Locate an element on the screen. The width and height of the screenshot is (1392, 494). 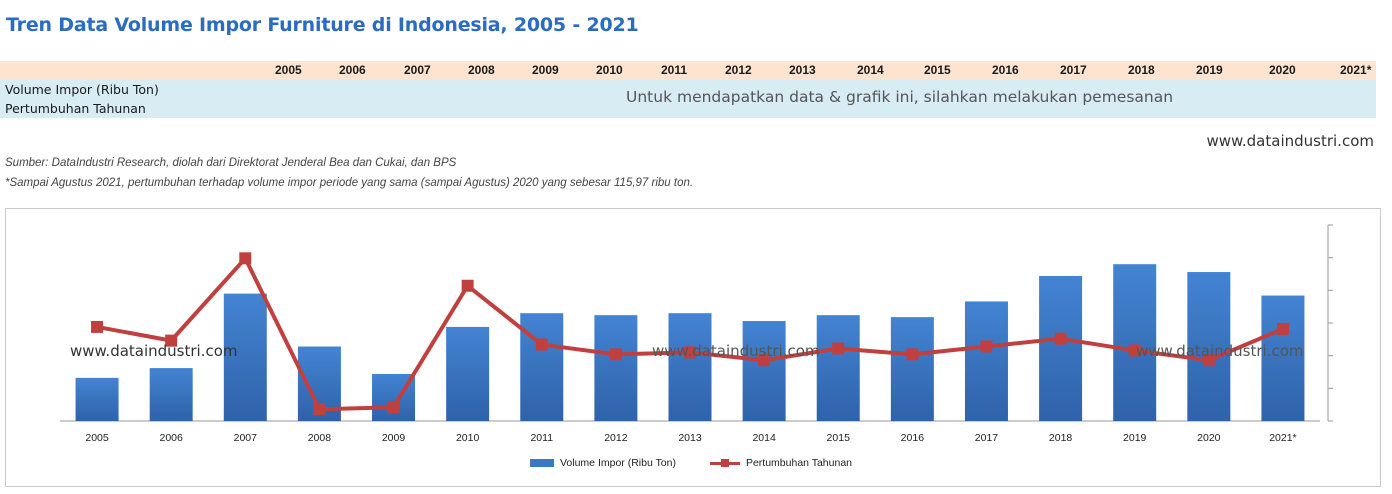
table-header-year: 2016 is located at coordinates (1005, 70).